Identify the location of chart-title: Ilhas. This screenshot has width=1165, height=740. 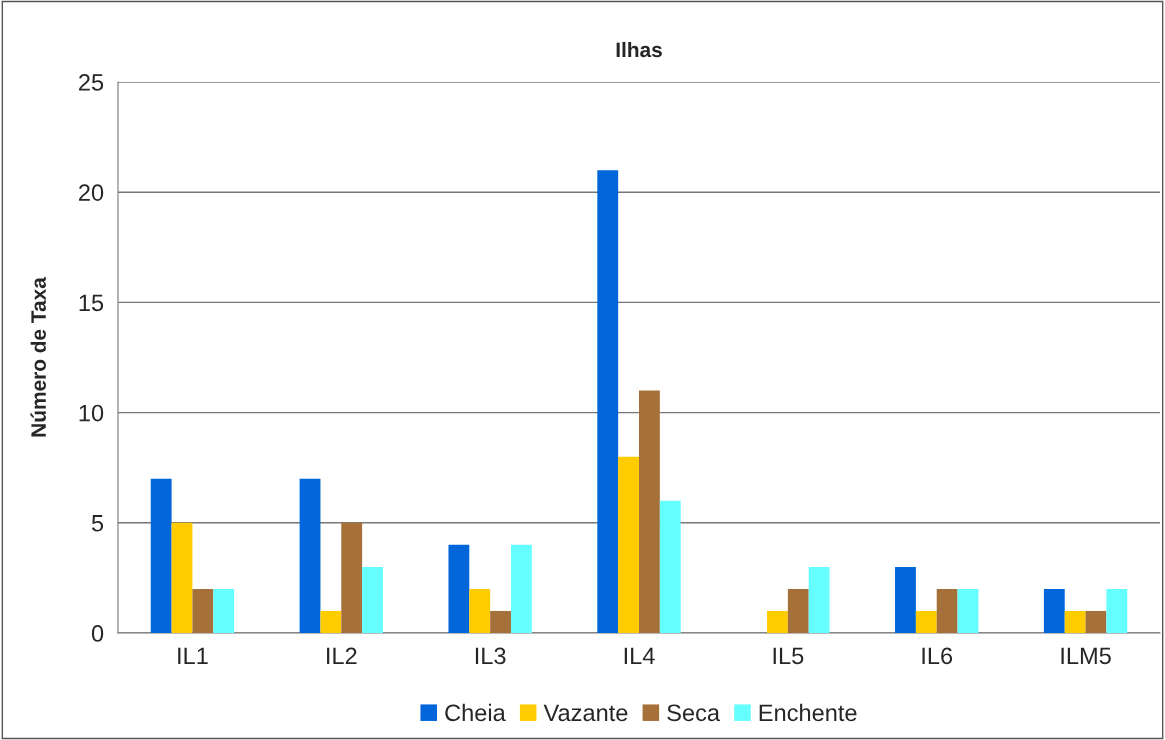
(639, 49).